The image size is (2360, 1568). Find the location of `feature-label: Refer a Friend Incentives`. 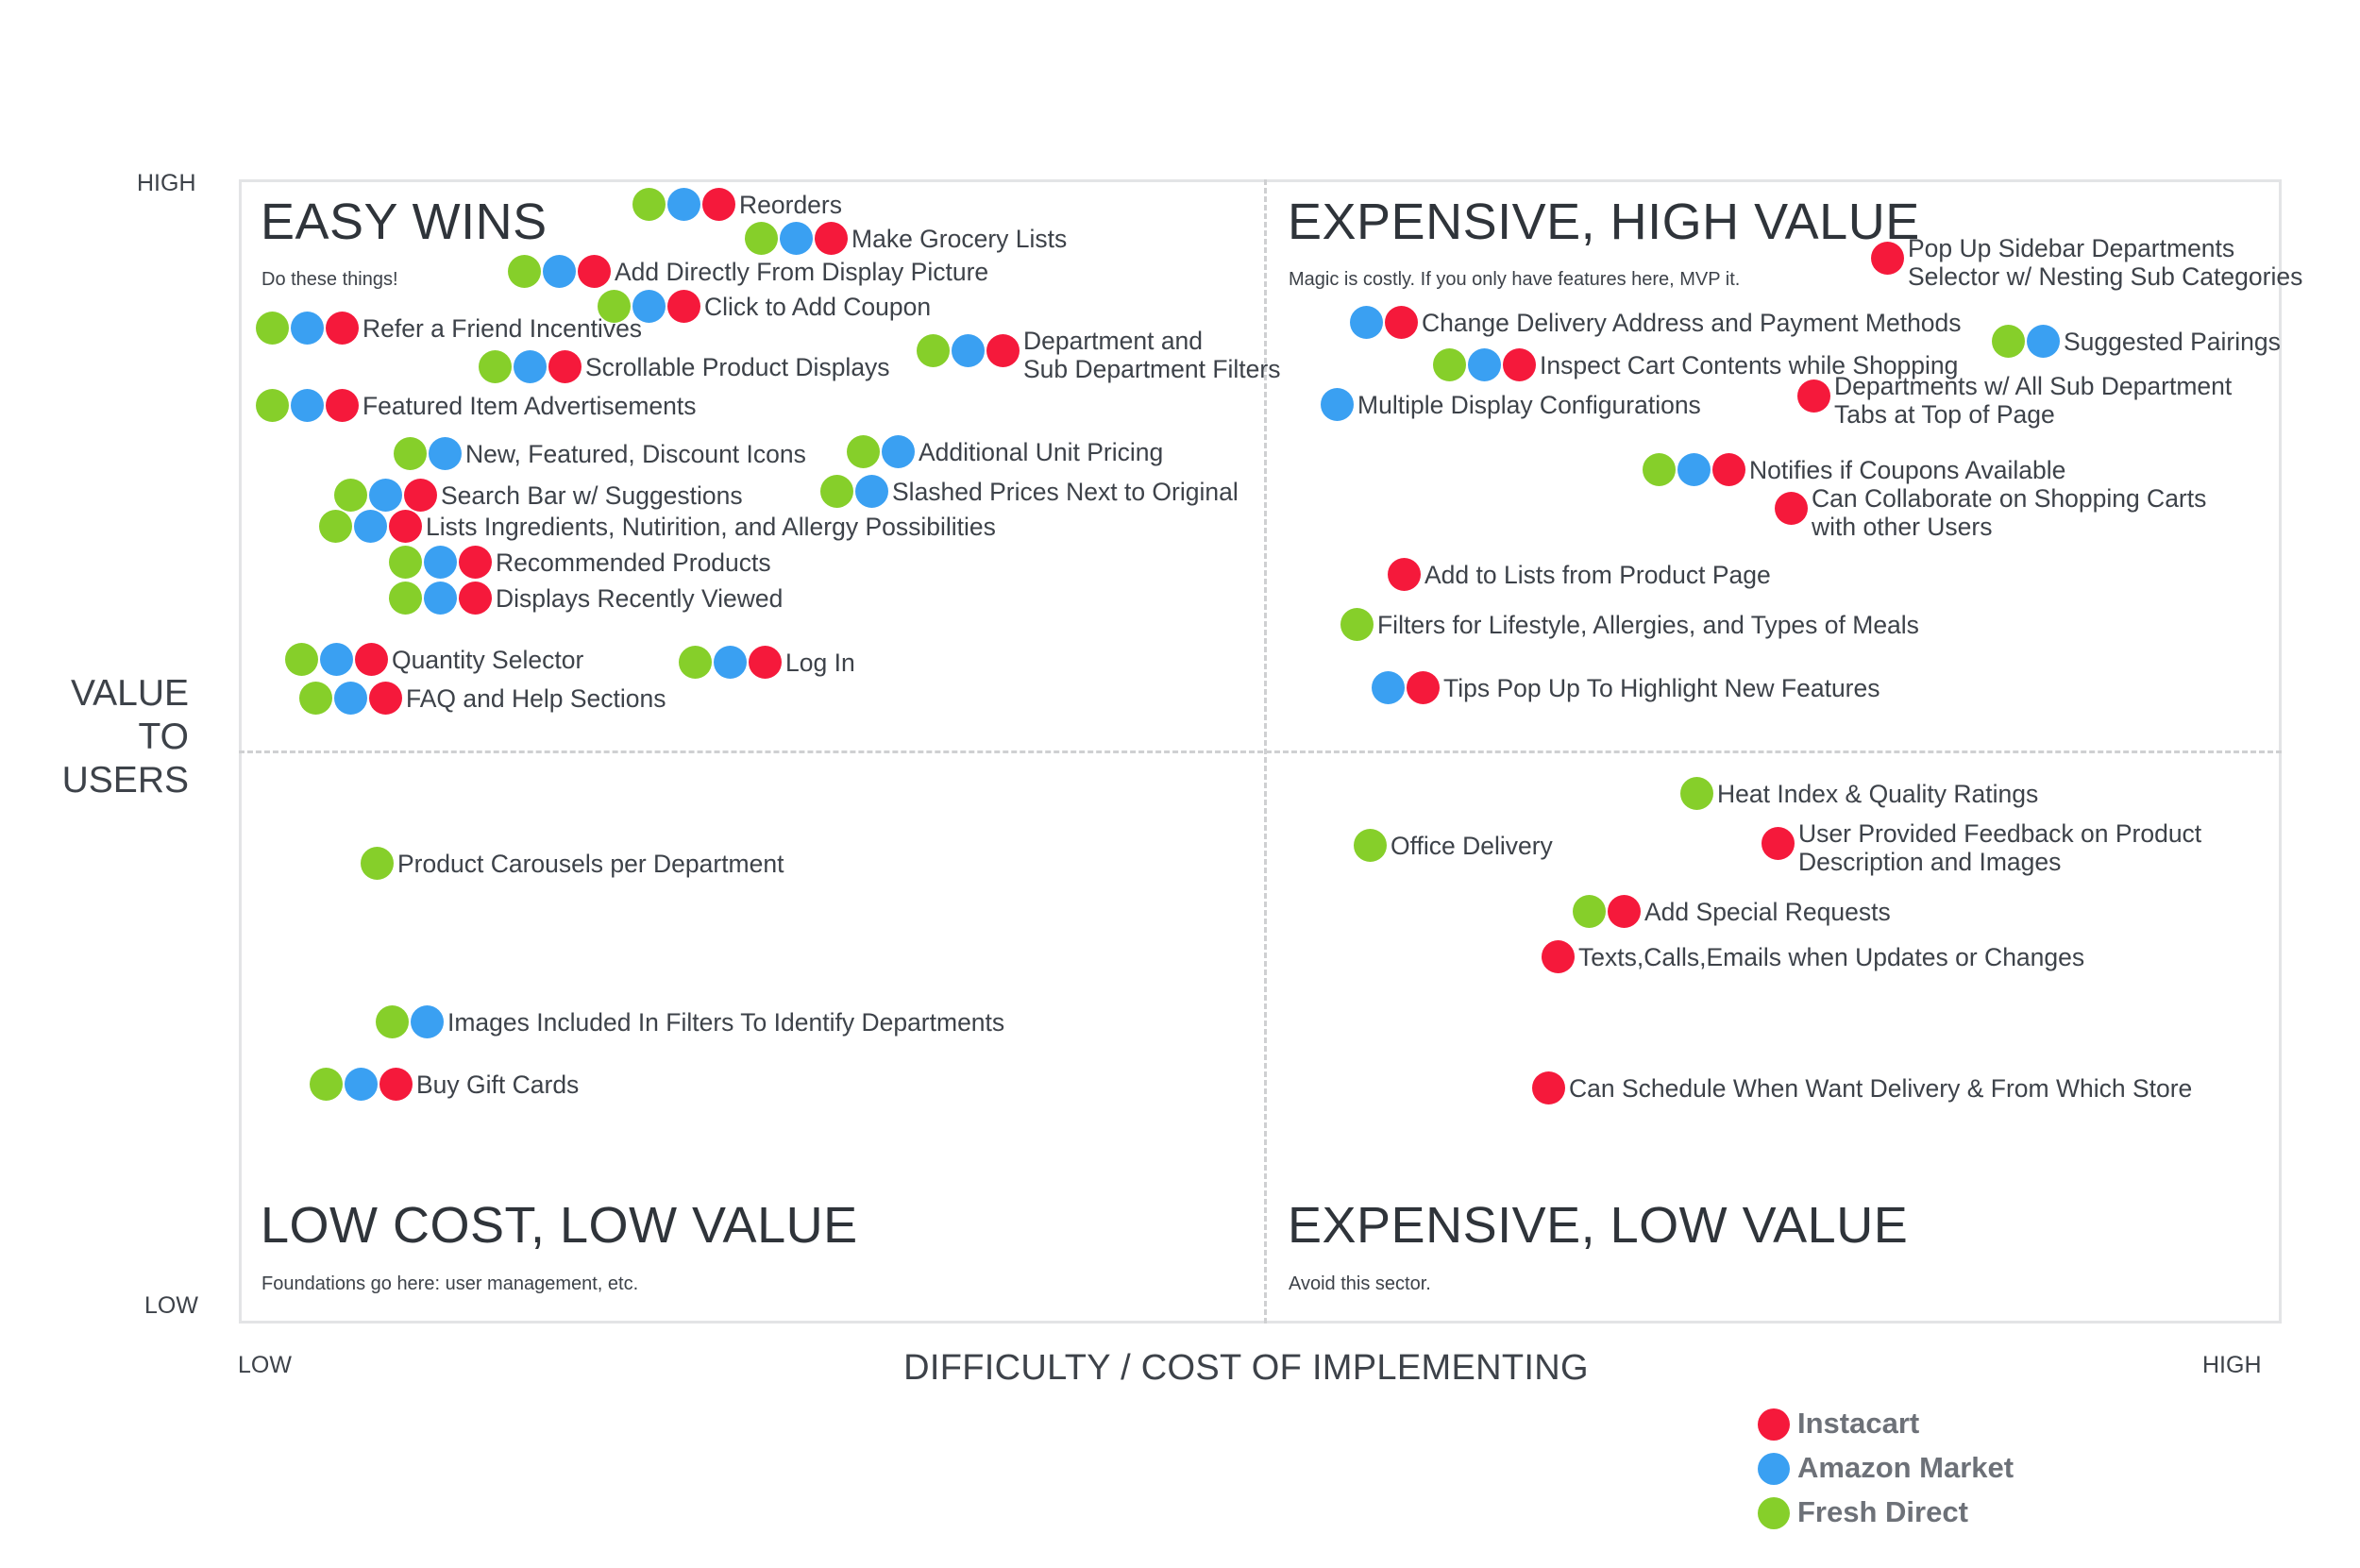

feature-label: Refer a Friend Incentives is located at coordinates (502, 328).